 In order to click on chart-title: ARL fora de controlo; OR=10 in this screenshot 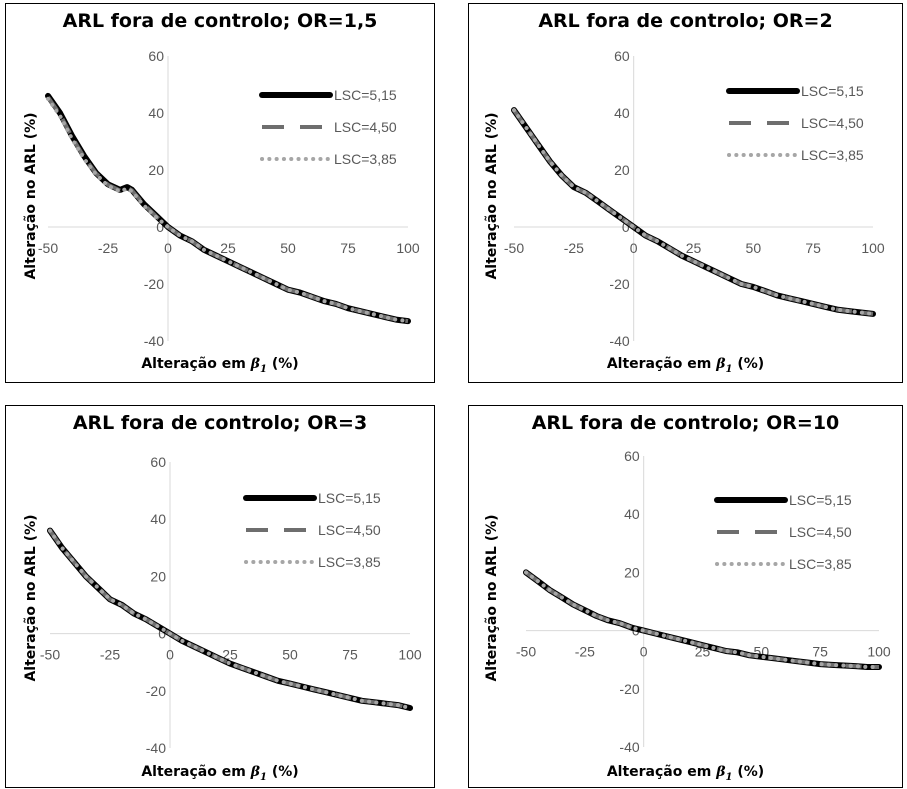, I will do `click(685, 423)`.